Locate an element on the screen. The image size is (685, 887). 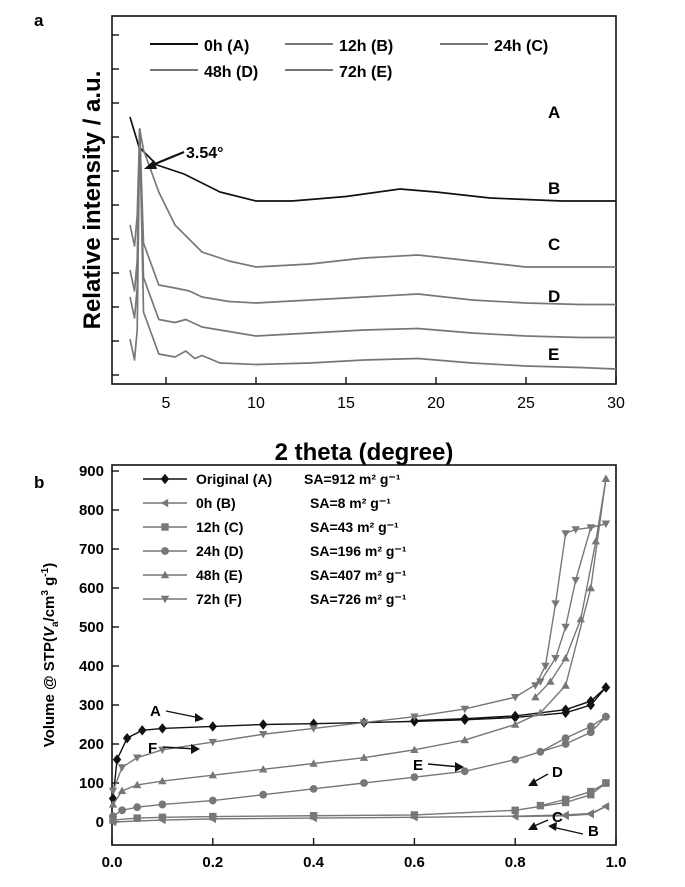
y-tick-label-b-8: 800 is located at coordinates (91, 510).